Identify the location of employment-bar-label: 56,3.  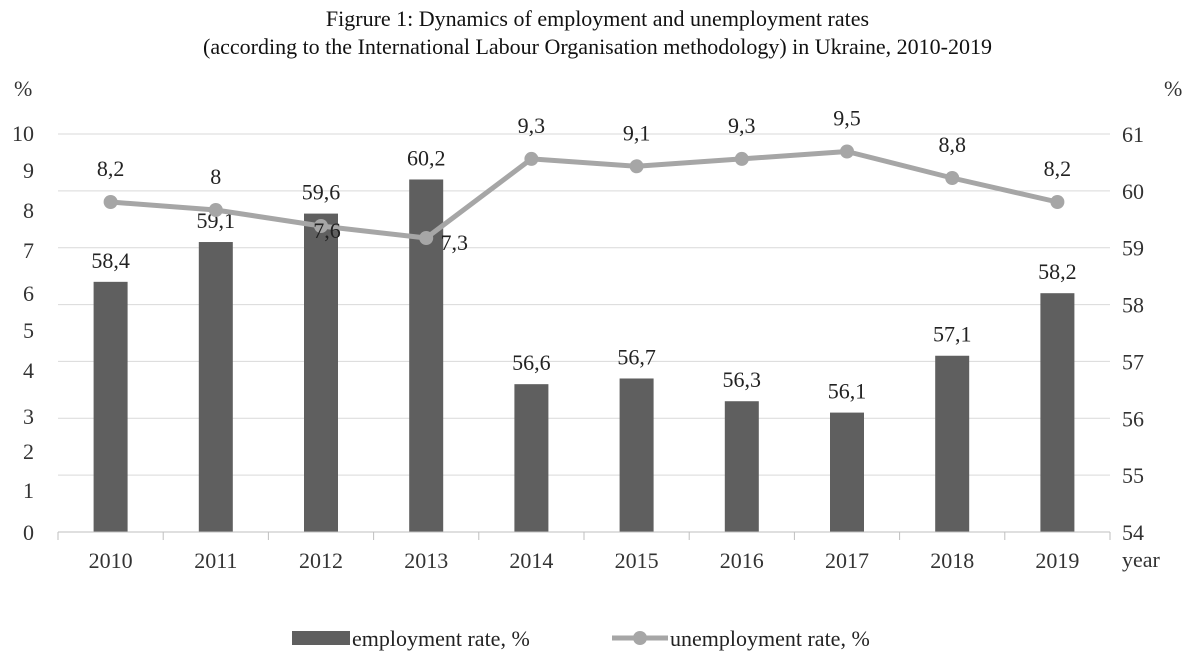
(742, 379).